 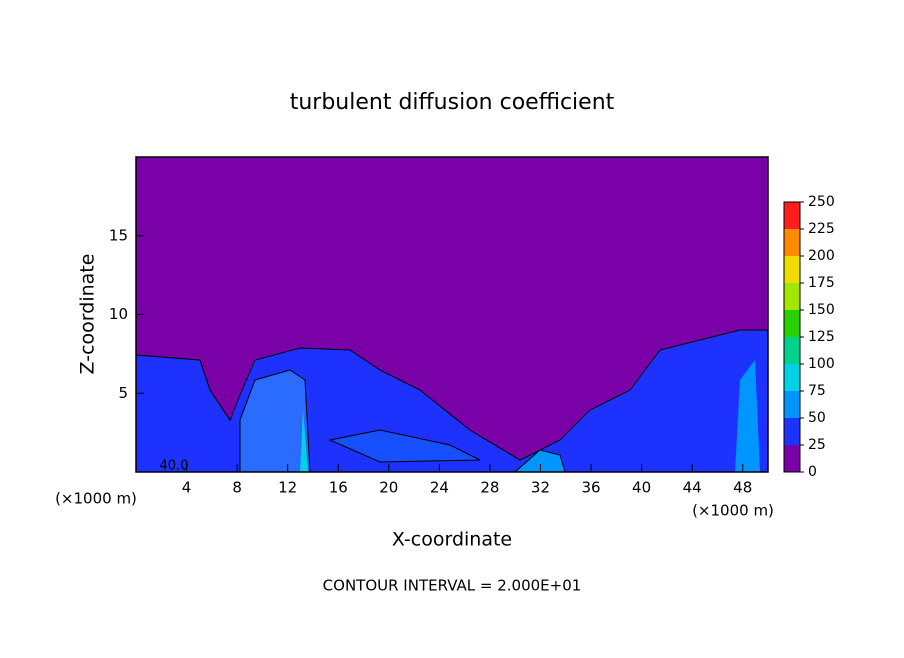 What do you see at coordinates (187, 488) in the screenshot?
I see `x-tick-label: 4` at bounding box center [187, 488].